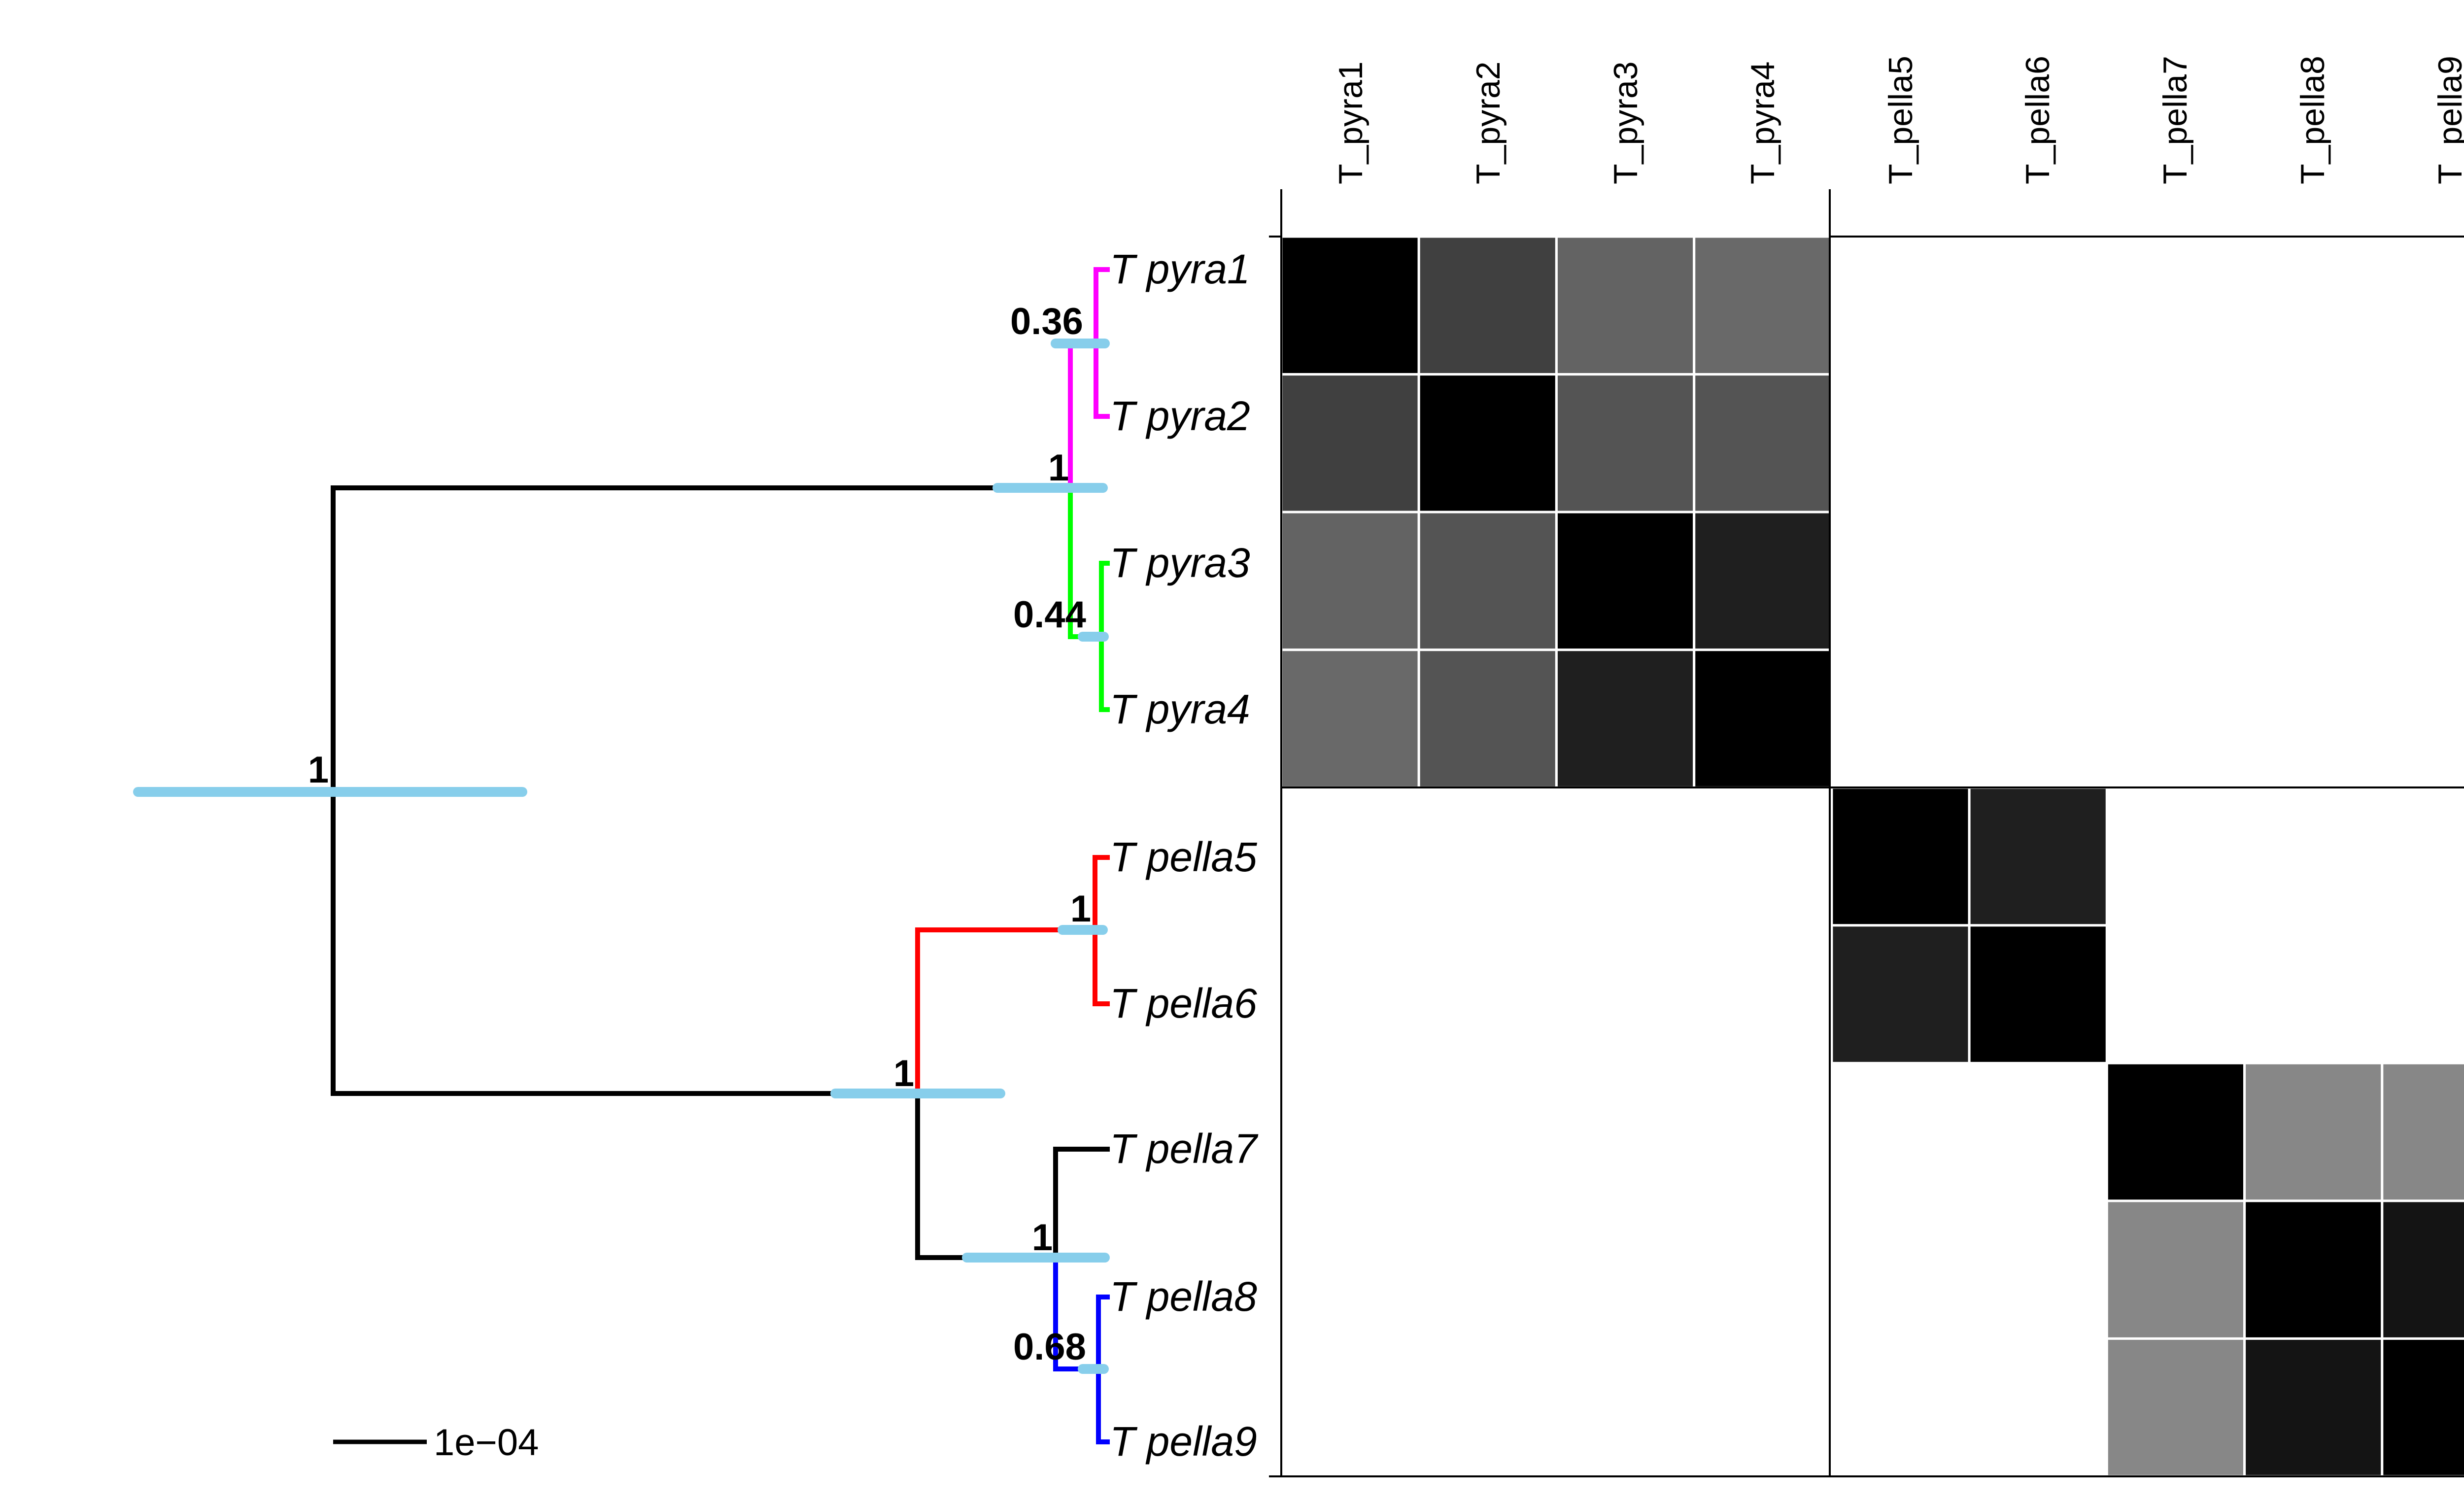 This screenshot has height=1502, width=2464. I want to click on branch-root-to-pyra, so click(702, 639).